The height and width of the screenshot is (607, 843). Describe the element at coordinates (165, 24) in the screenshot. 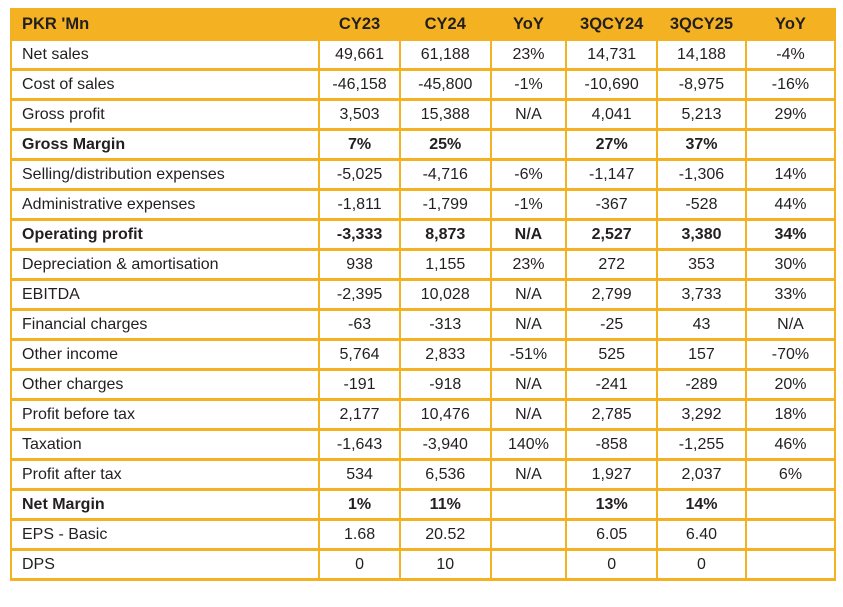

I see `unit-header-cell: PKR 'Mn` at that location.